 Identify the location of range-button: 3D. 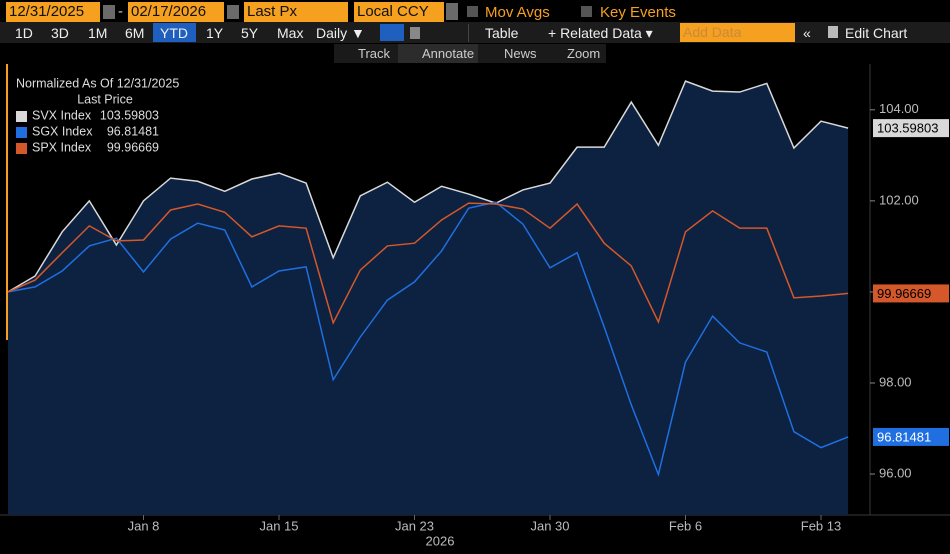
(60, 33).